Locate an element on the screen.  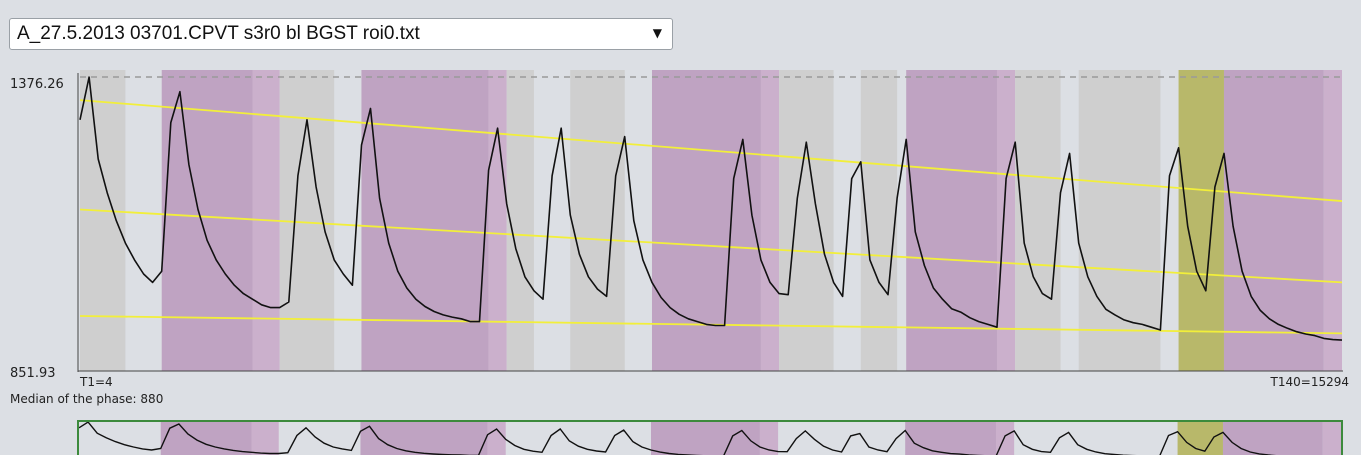
phase-band-olive is located at coordinates (1201, 220).